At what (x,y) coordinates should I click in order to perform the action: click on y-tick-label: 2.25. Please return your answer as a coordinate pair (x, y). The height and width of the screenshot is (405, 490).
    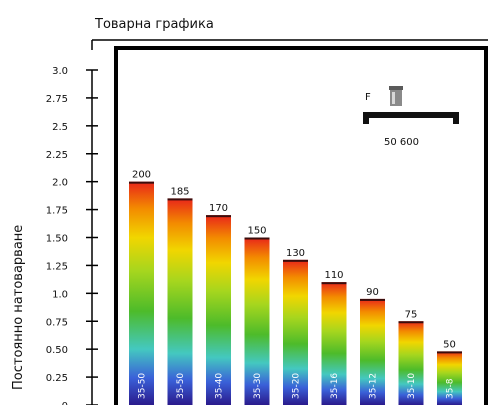
    Looking at the image, I should click on (57, 155).